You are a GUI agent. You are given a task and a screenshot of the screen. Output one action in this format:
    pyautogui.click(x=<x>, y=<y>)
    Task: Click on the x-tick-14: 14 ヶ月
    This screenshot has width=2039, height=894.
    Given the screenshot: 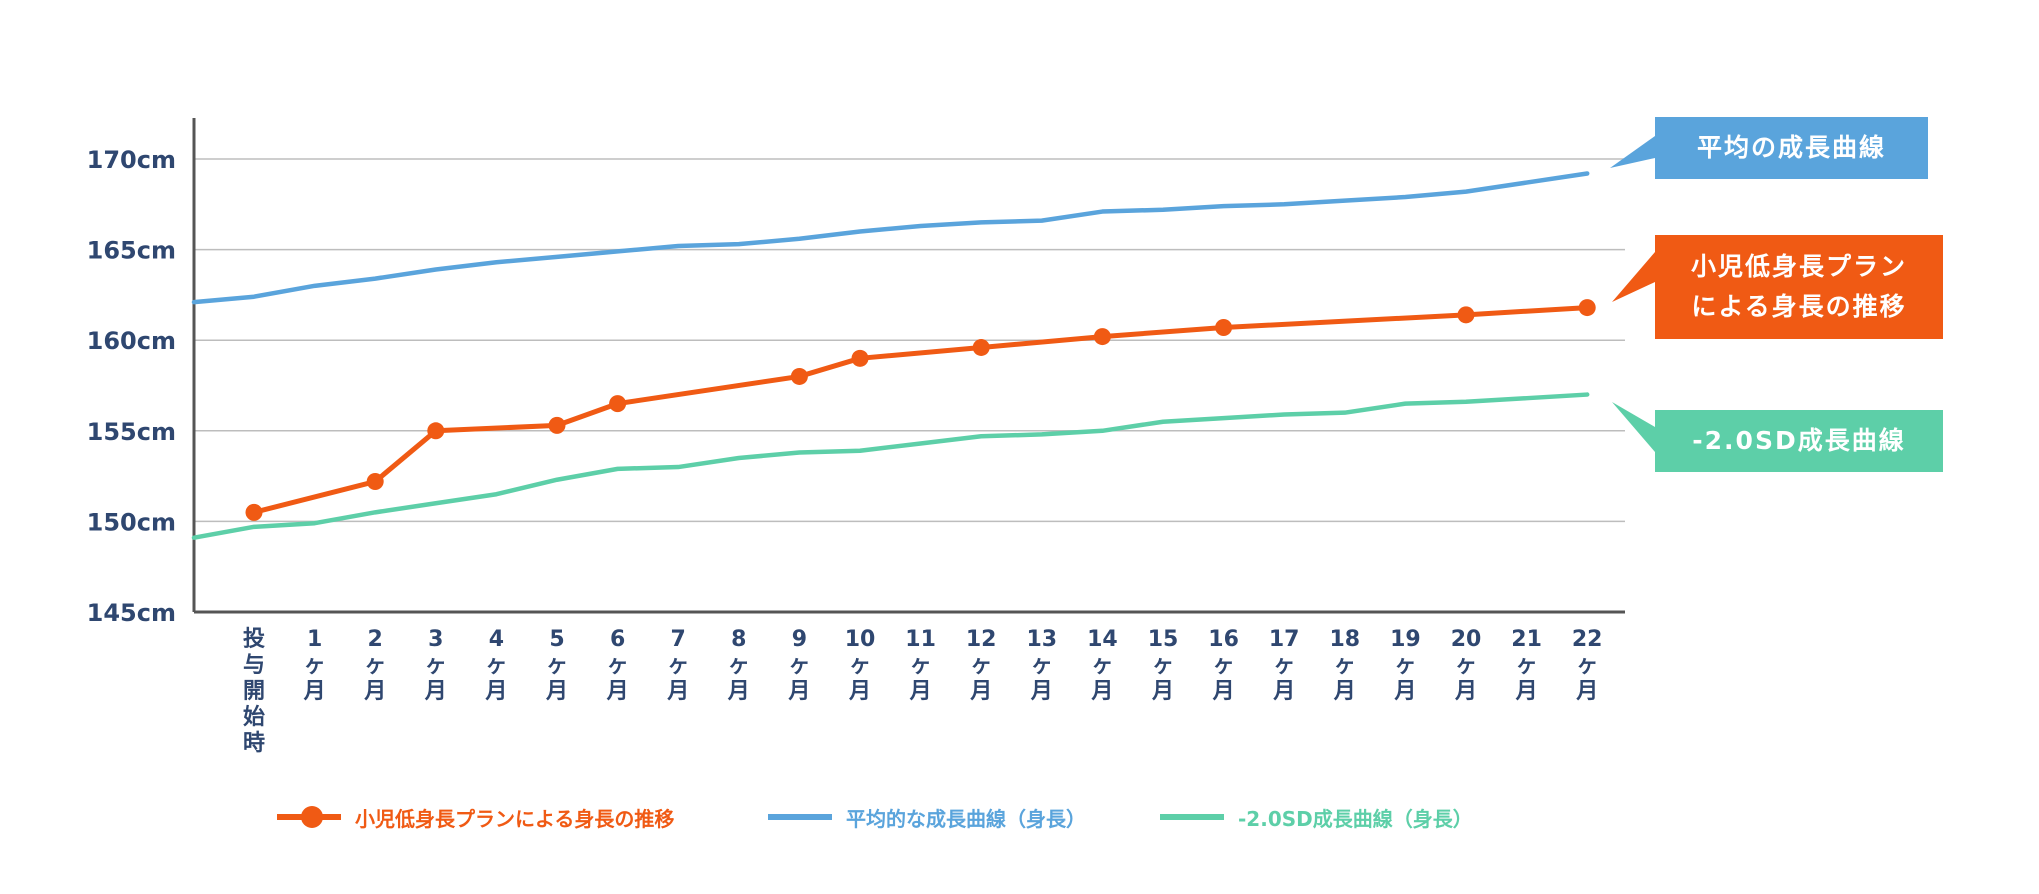 What is the action you would take?
    pyautogui.click(x=1102, y=665)
    